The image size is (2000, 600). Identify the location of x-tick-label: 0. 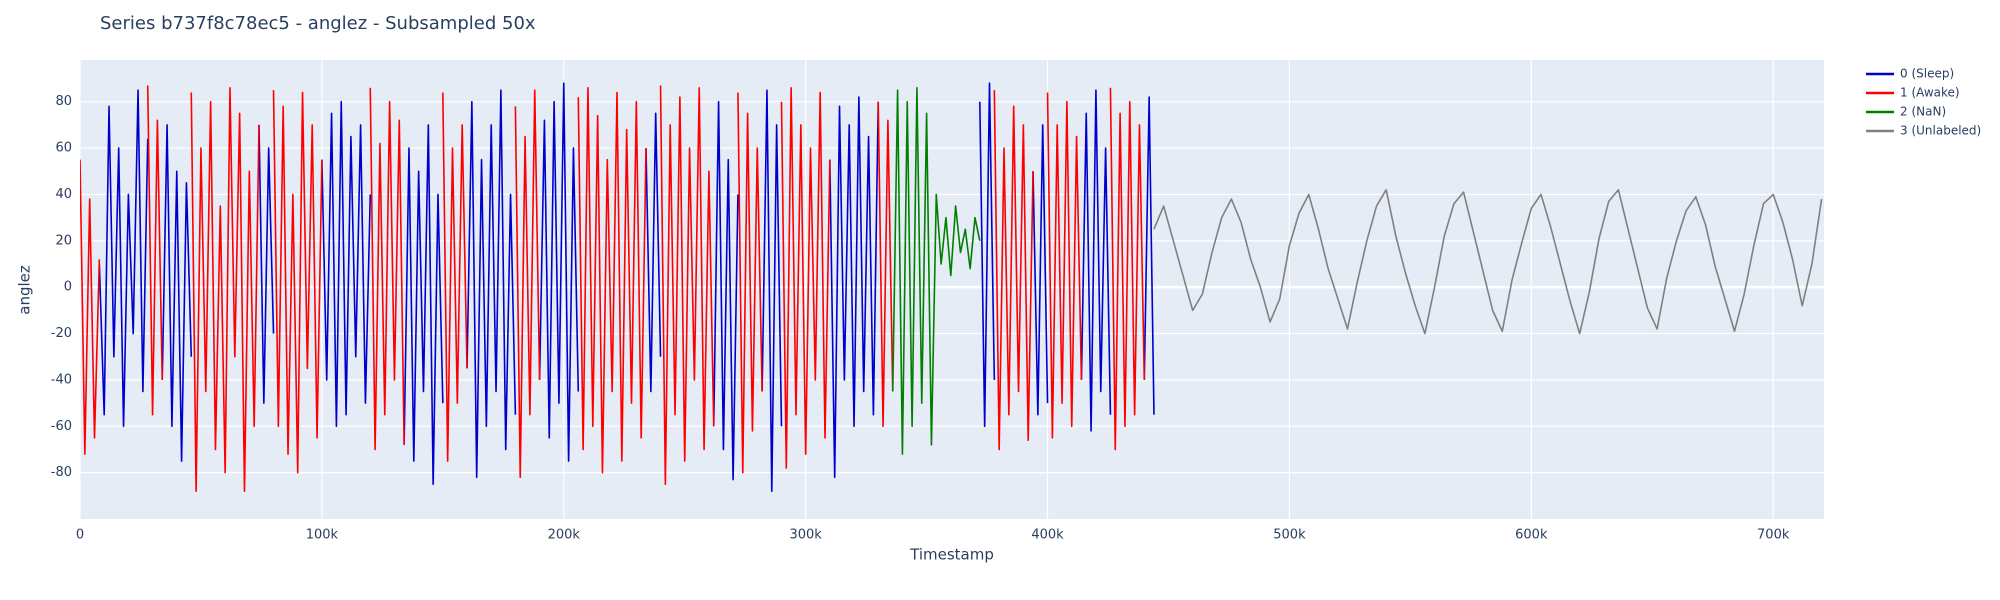
(80, 535).